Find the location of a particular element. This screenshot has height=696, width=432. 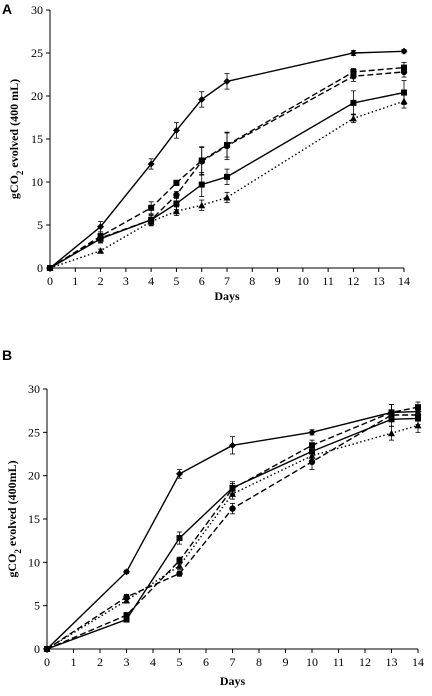

y-axis-title-rest: evolved (400mL) is located at coordinates (12, 504).